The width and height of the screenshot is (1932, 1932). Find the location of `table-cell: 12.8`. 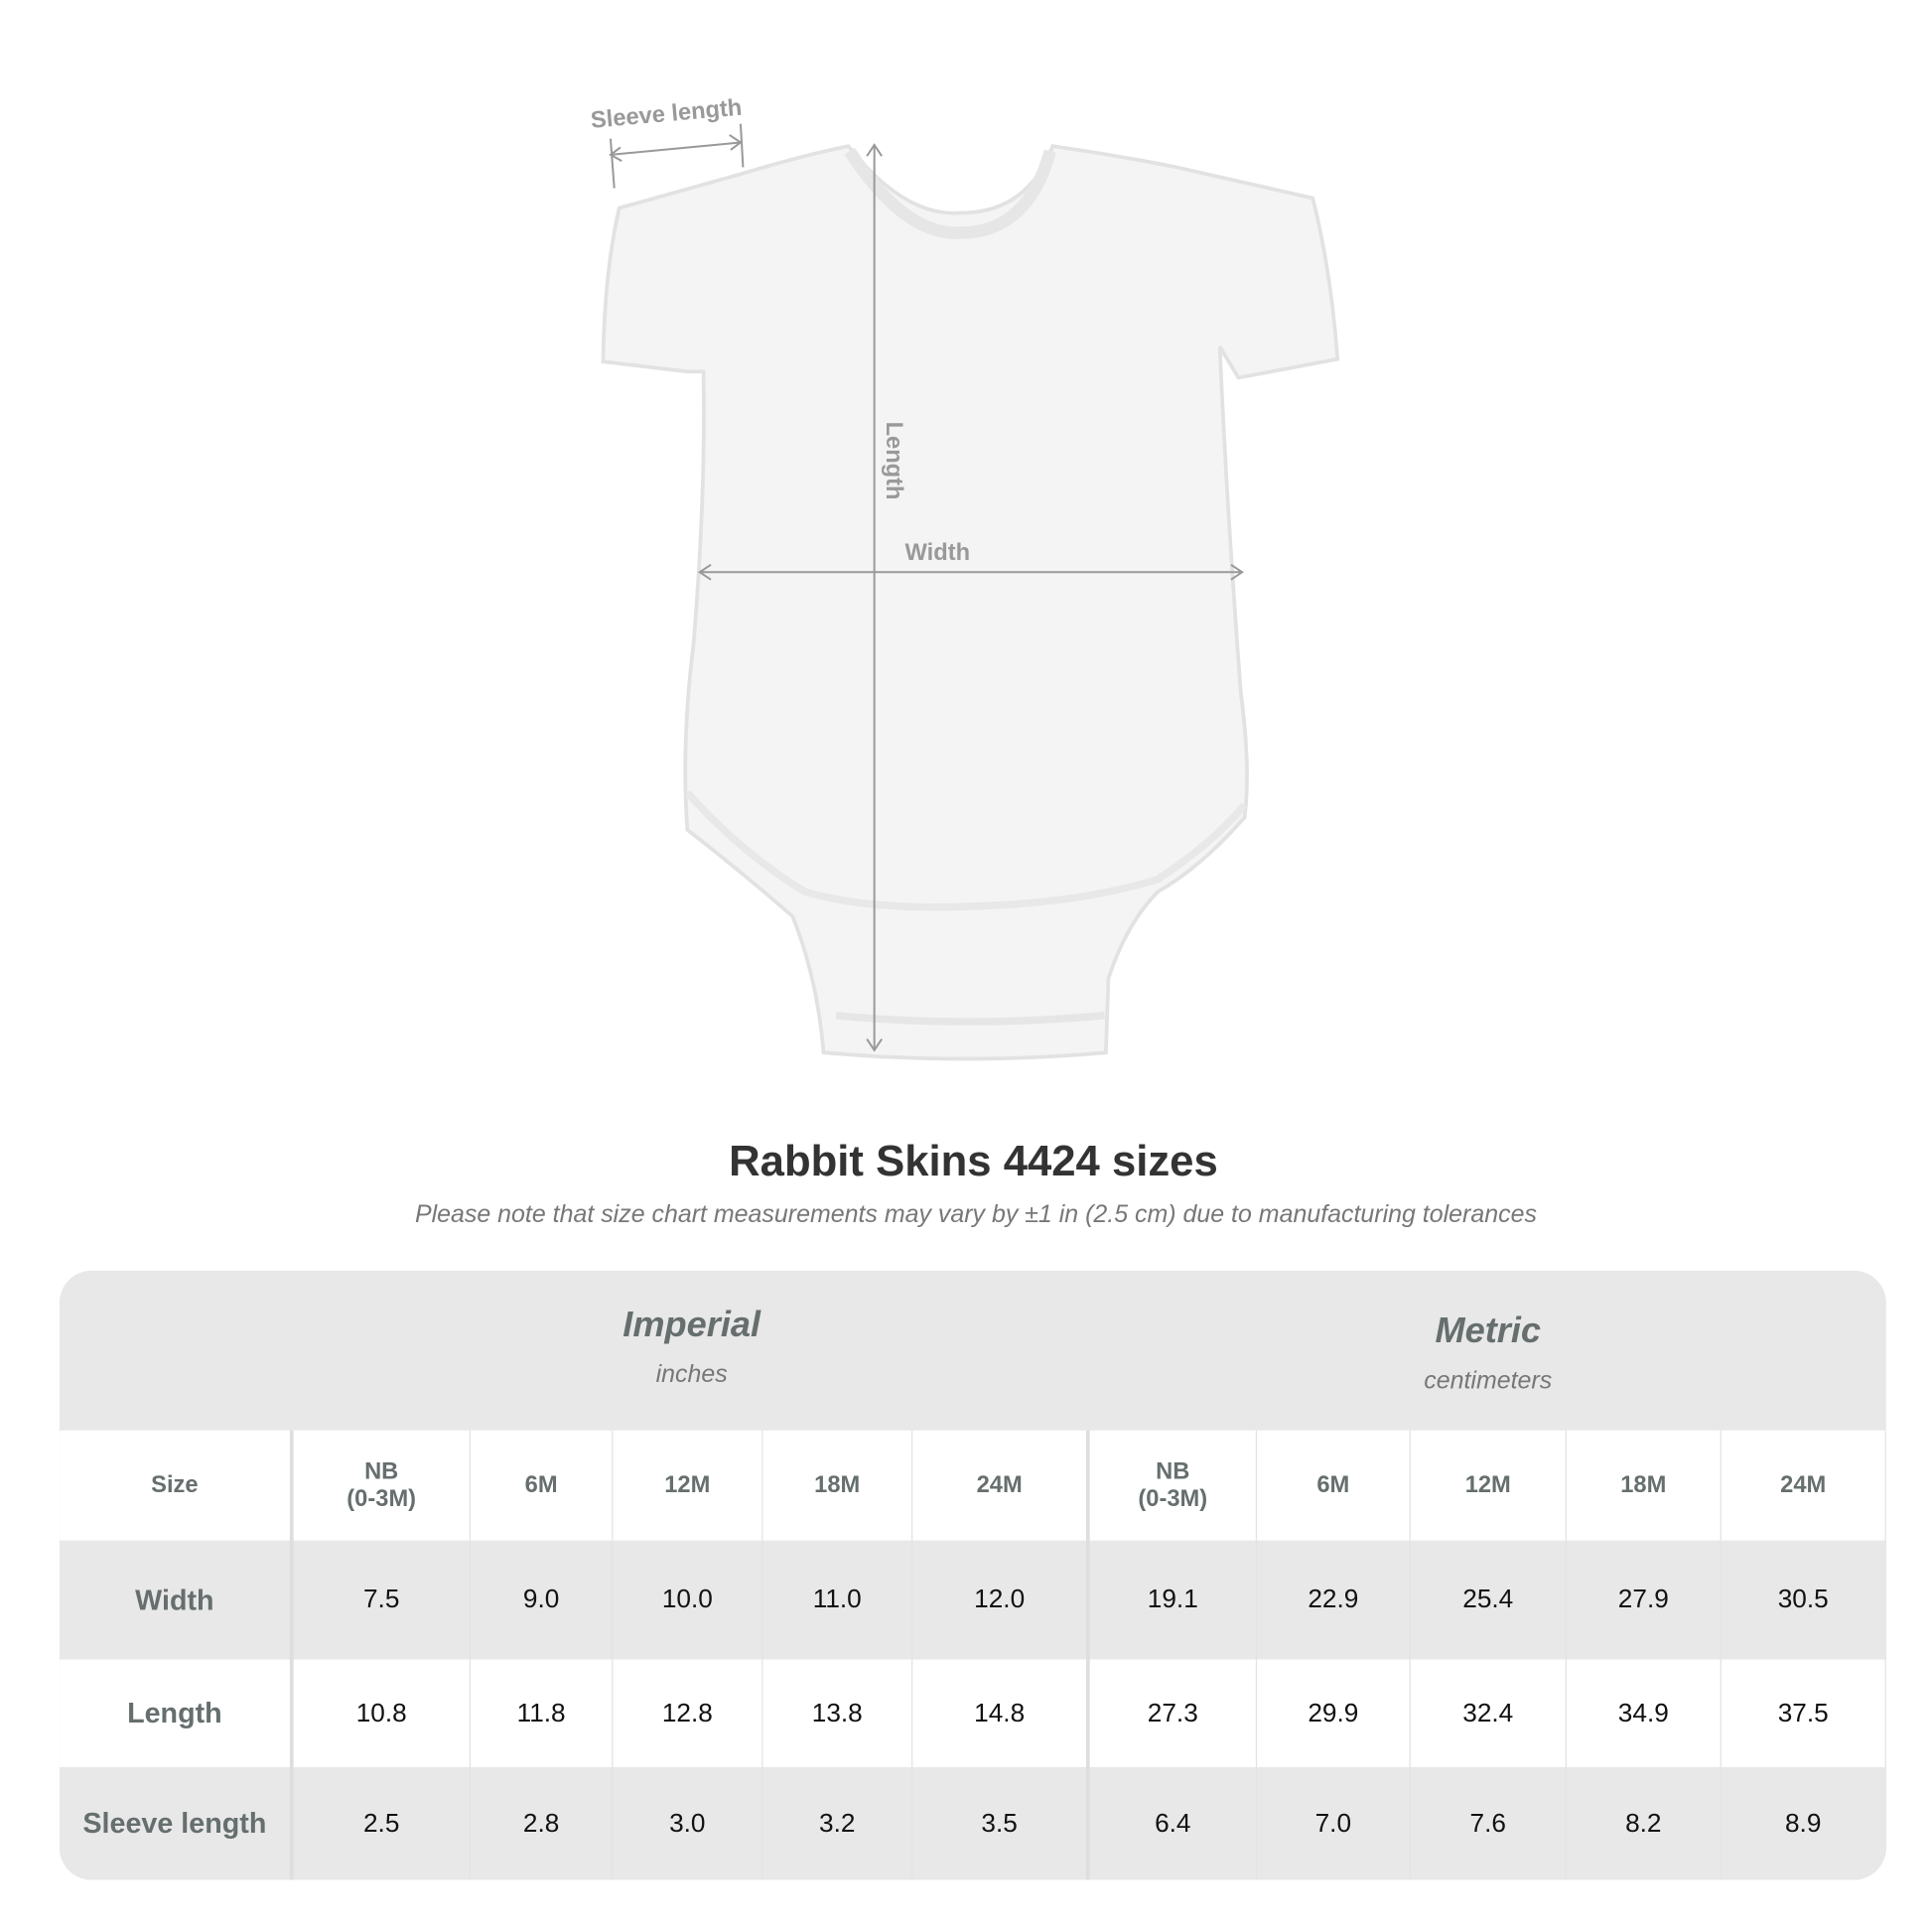

table-cell: 12.8 is located at coordinates (688, 1714).